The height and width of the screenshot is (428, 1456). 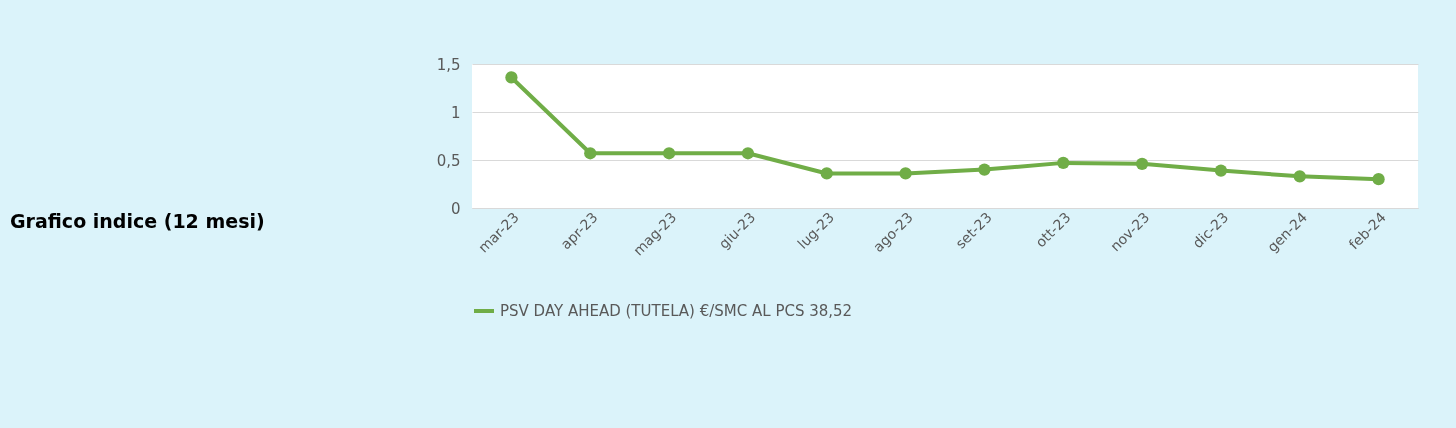 I want to click on y-tick-label: 0,5, so click(x=448, y=160).